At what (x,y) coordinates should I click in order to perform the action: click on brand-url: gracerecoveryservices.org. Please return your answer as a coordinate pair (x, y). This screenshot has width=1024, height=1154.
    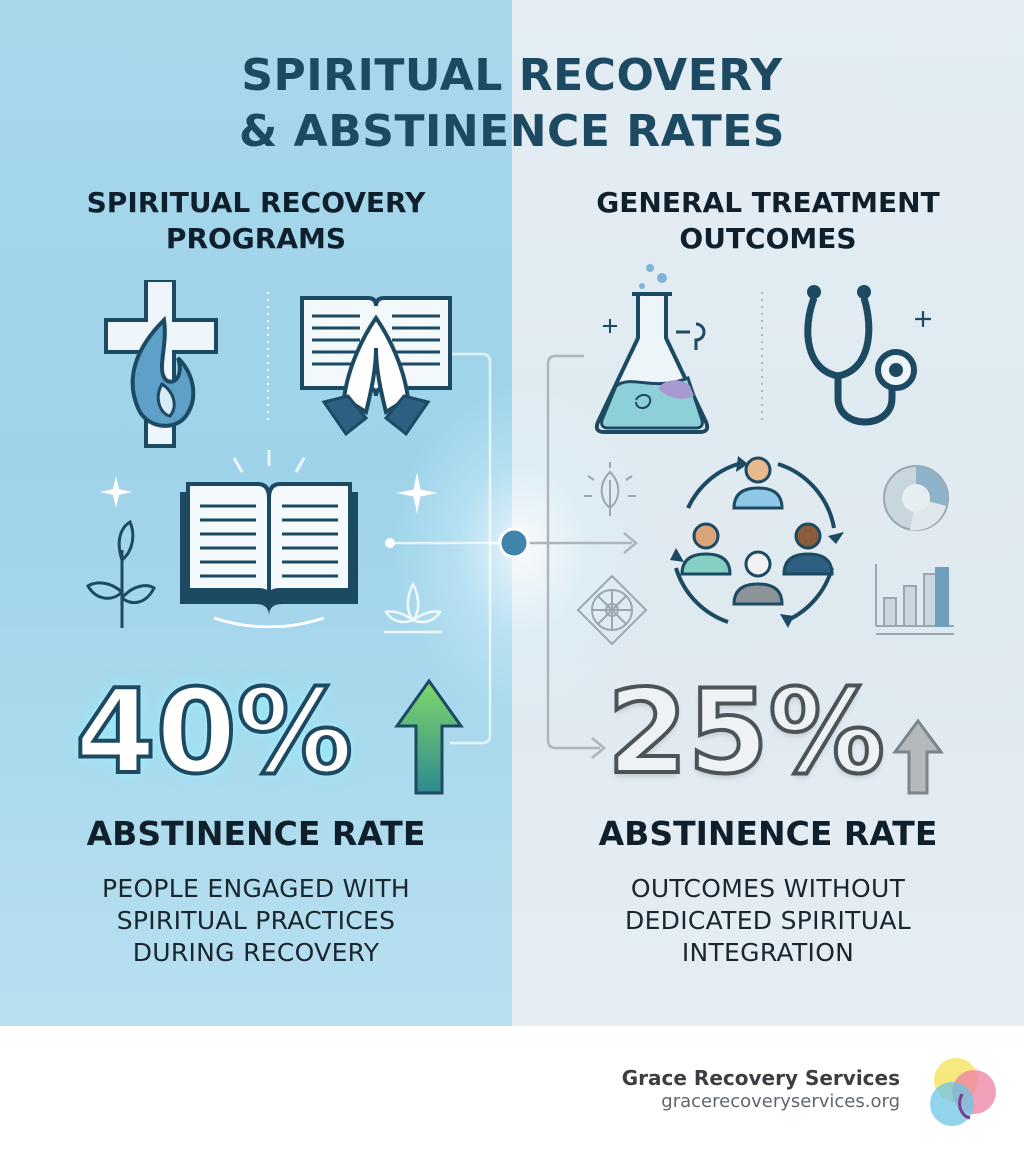
    Looking at the image, I should click on (780, 1101).